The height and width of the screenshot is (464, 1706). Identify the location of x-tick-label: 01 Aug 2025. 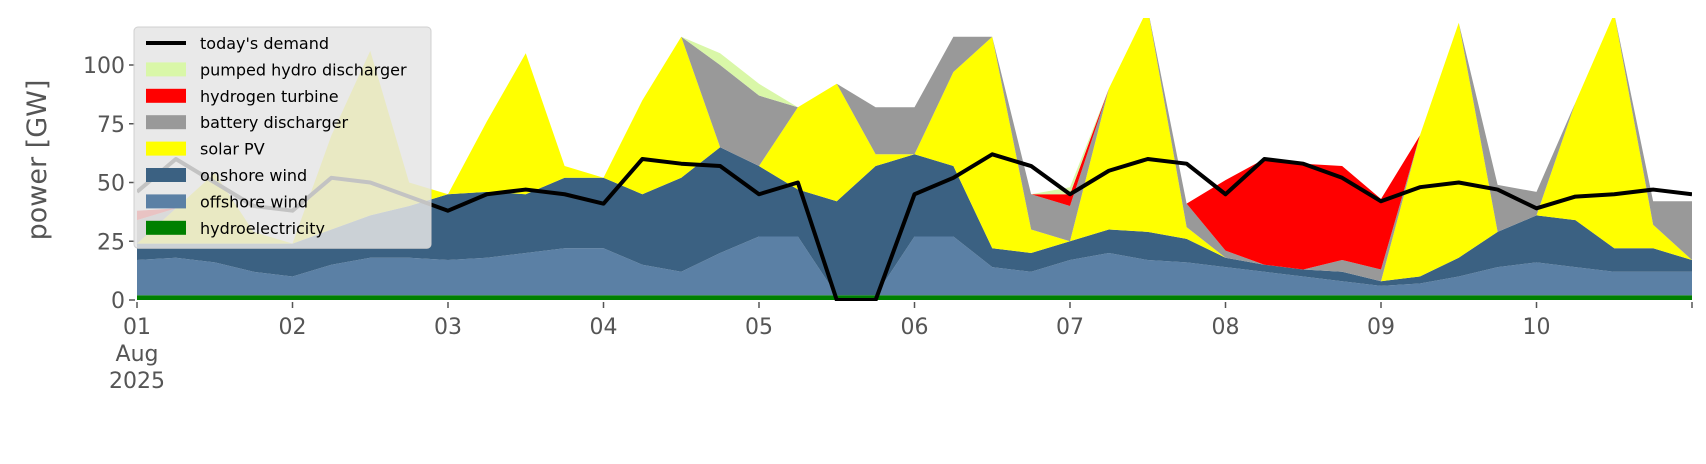
(137, 354).